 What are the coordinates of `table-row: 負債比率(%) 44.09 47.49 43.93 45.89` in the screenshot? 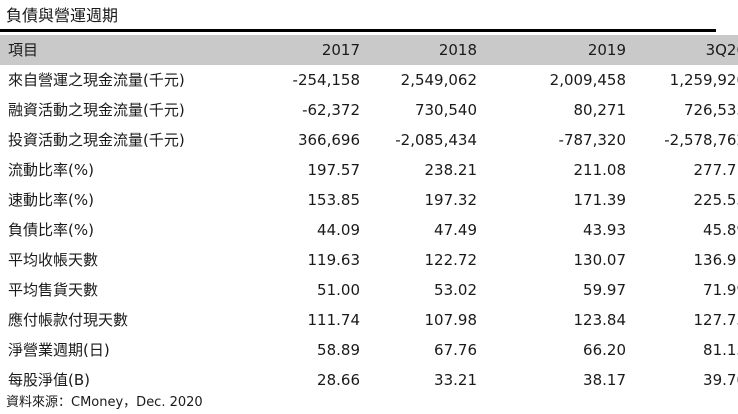 It's located at (369, 230).